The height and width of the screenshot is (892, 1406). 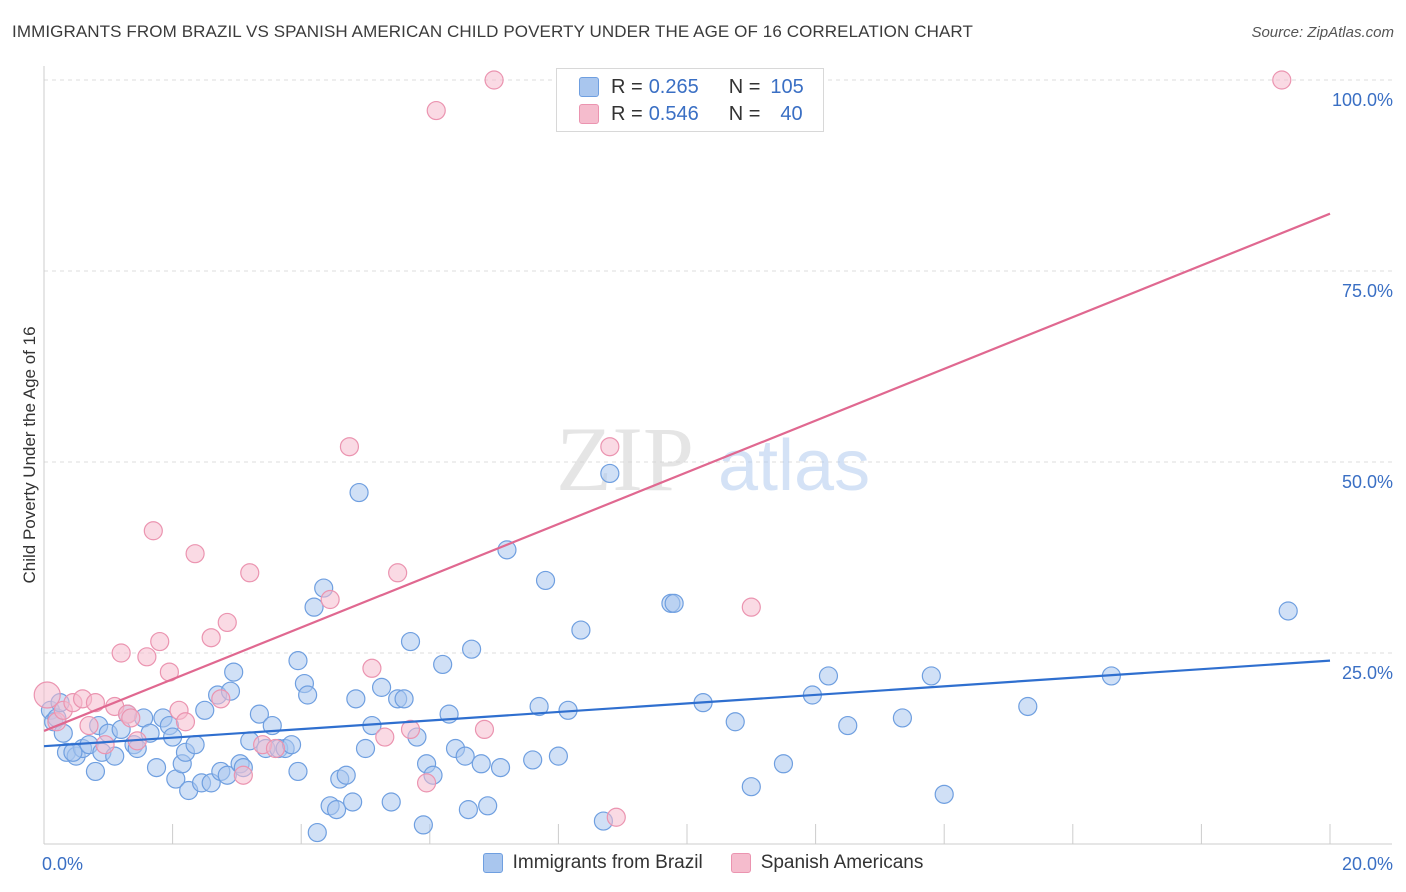 What do you see at coordinates (607, 862) in the screenshot?
I see `legend-label-brazil: Immigrants from Brazil` at bounding box center [607, 862].